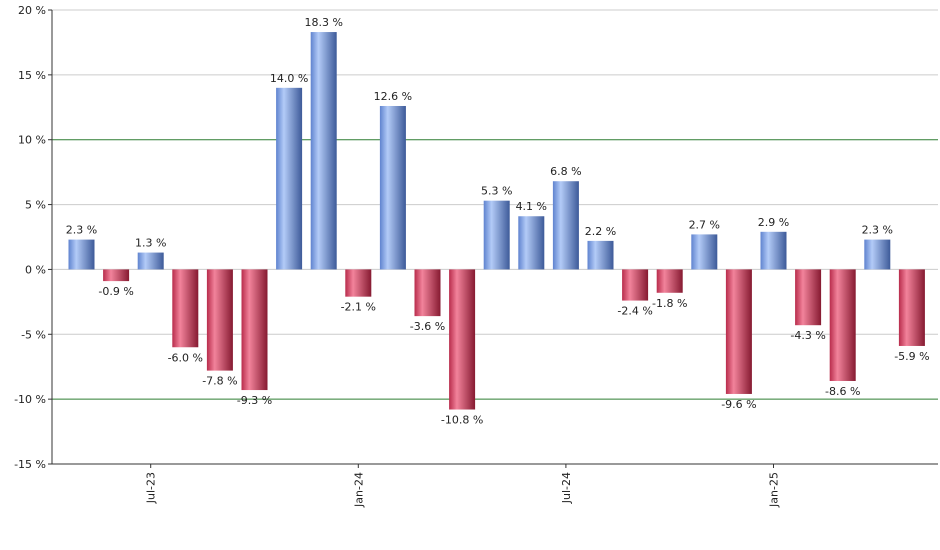 The image size is (940, 550). Describe the element at coordinates (323, 22) in the screenshot. I see `data-label: 18.3 %` at that location.